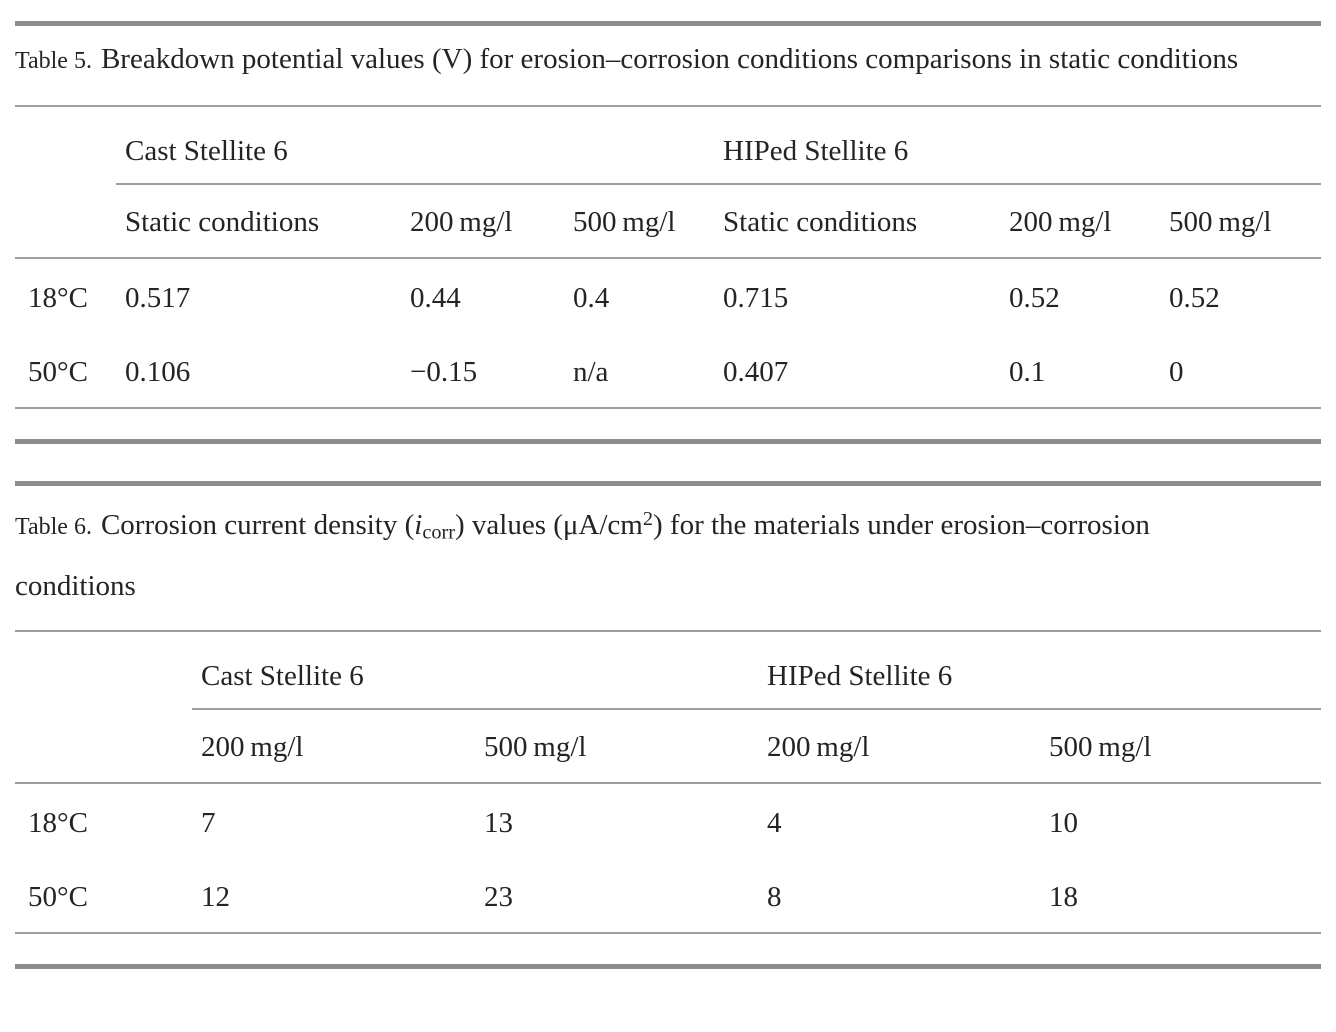 The width and height of the screenshot is (1336, 1032). I want to click on table6-cell-50c-hiped-200: 8, so click(774, 896).